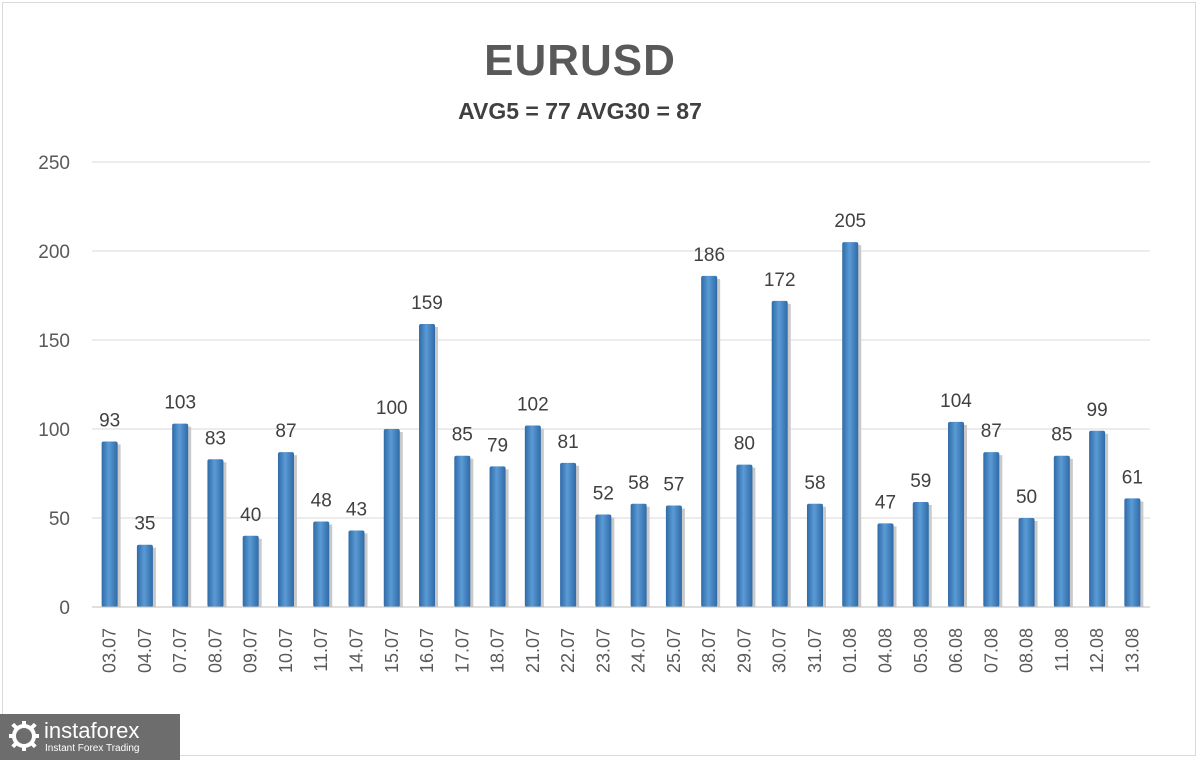  I want to click on x-tick-label: 12.08, so click(1097, 650).